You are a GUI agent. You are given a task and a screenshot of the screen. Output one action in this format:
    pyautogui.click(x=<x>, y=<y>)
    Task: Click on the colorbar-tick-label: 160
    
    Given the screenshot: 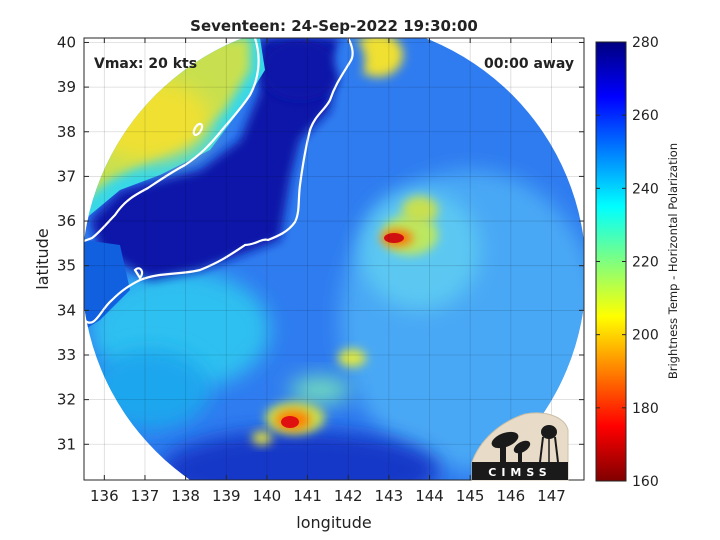 What is the action you would take?
    pyautogui.click(x=645, y=482)
    